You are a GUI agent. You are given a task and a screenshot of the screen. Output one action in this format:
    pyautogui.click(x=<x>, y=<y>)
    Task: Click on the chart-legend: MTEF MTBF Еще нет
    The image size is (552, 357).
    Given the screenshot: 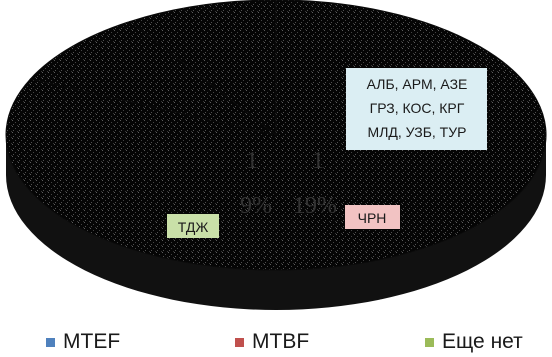 What is the action you would take?
    pyautogui.click(x=276, y=343)
    